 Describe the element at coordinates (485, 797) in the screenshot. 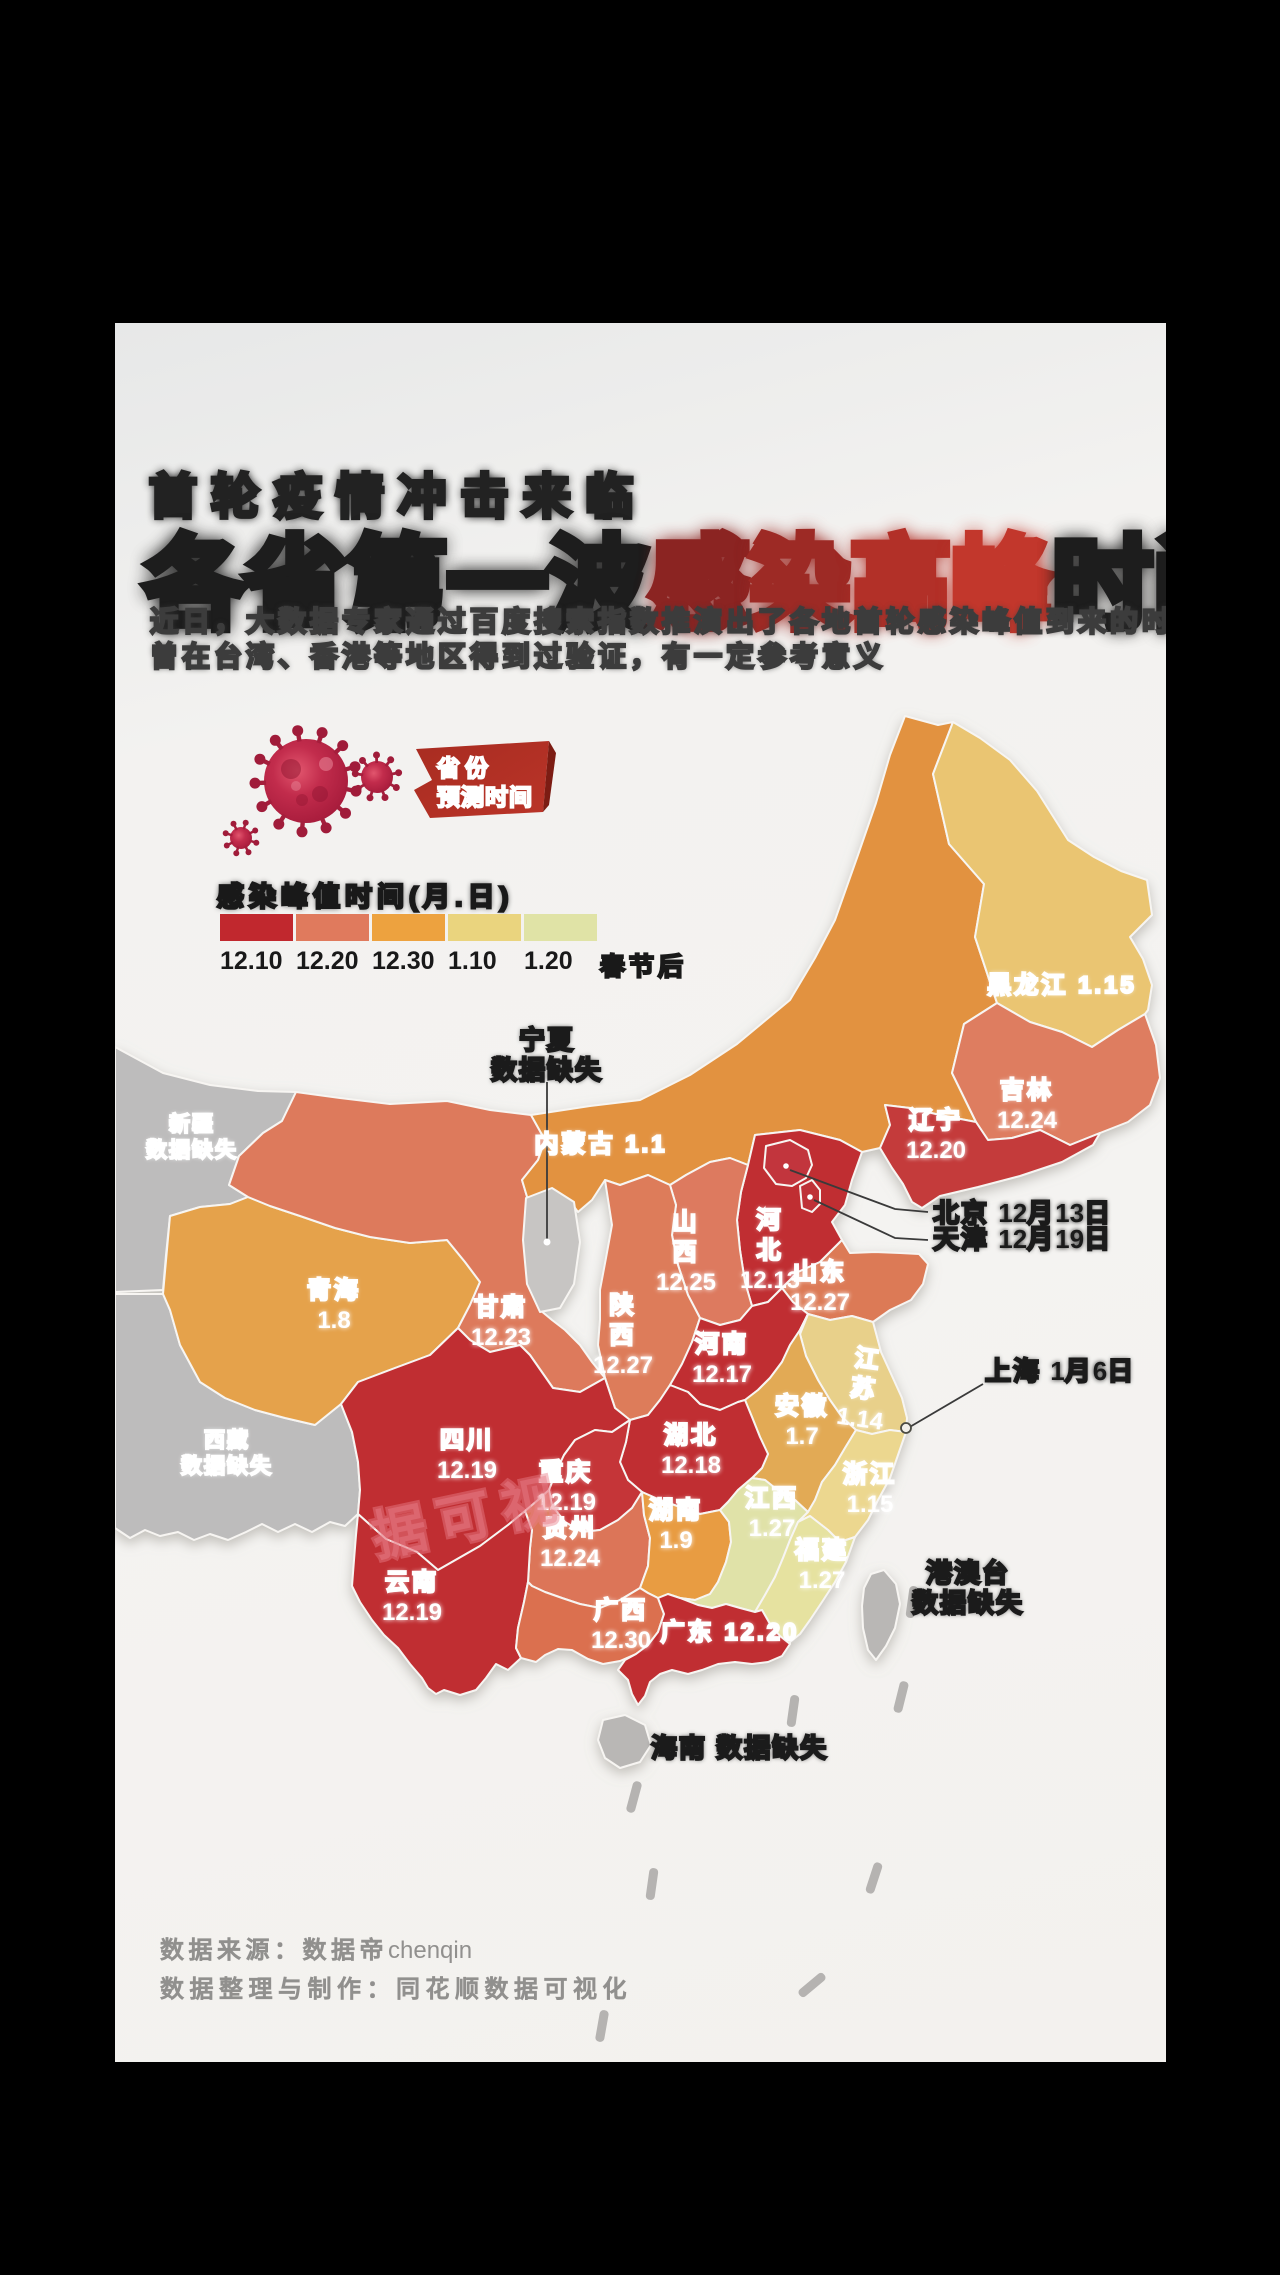

I see `svg-text: 预测时间` at that location.